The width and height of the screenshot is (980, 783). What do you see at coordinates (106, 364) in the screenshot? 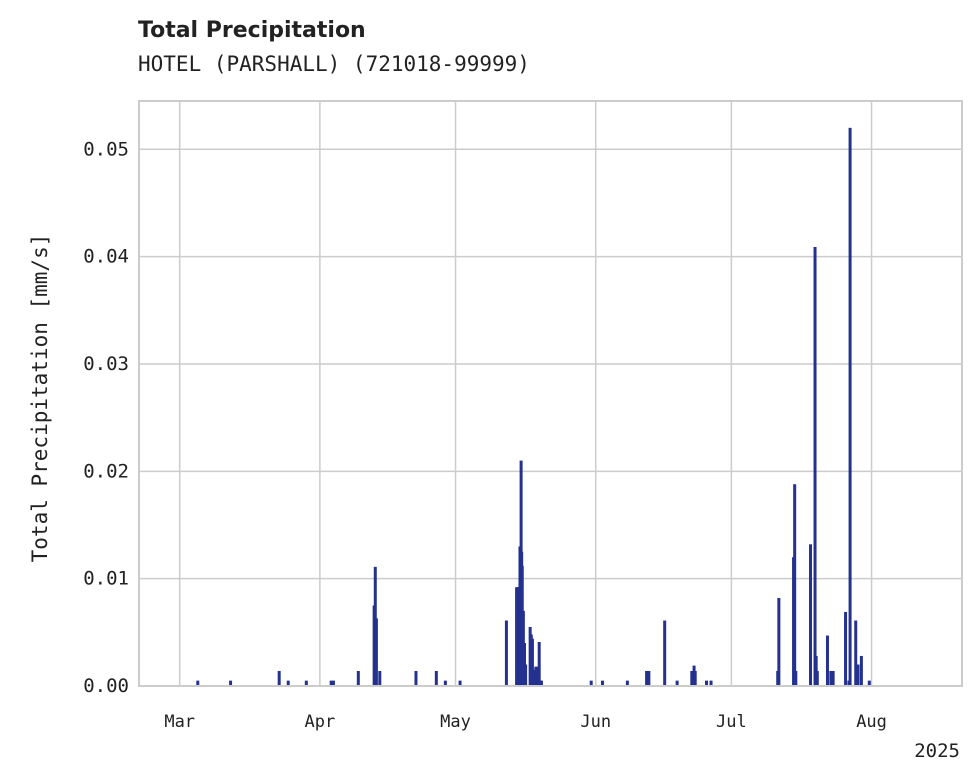
I see `y-tick-label: 0.03` at bounding box center [106, 364].